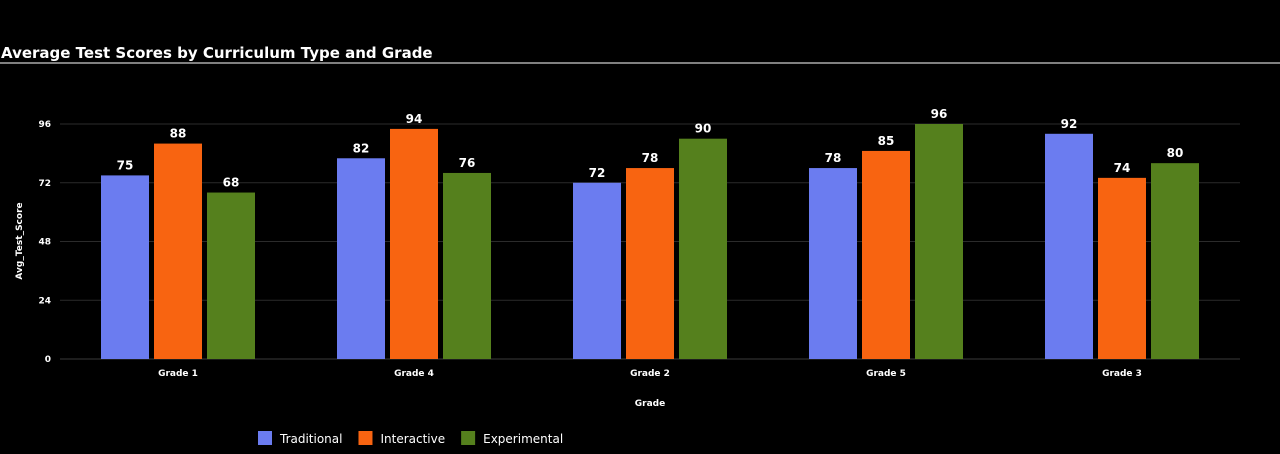 This screenshot has height=454, width=1280. I want to click on x-tick-label: Grade 3, so click(1122, 374).